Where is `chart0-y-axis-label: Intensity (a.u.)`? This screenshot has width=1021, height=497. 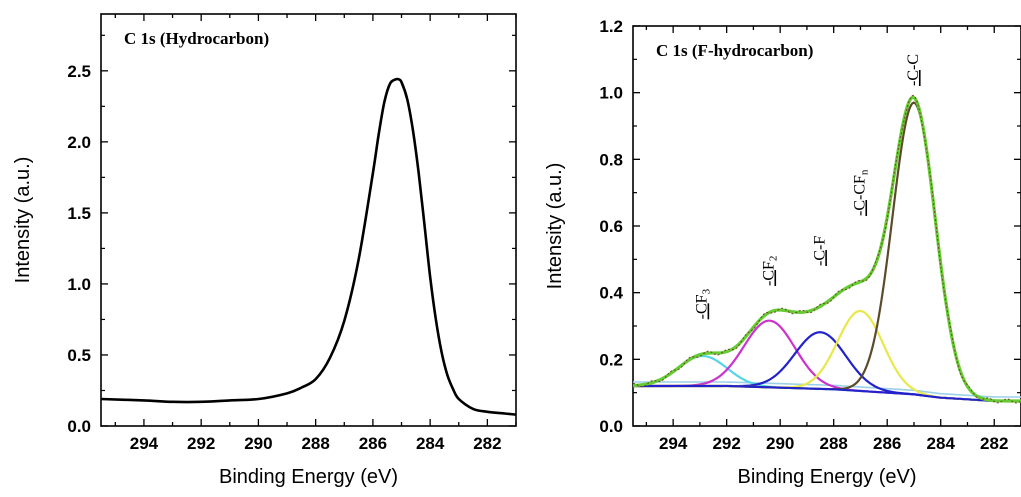 chart0-y-axis-label: Intensity (a.u.) is located at coordinates (23, 220).